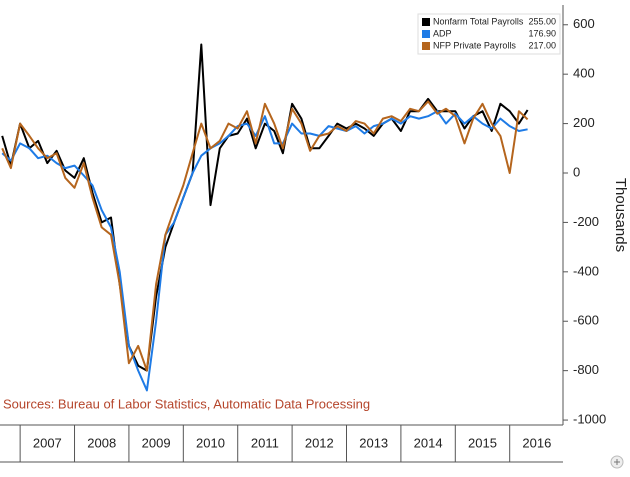 This screenshot has width=630, height=477. Describe the element at coordinates (265, 442) in the screenshot. I see `x-tick-label: 2011` at that location.